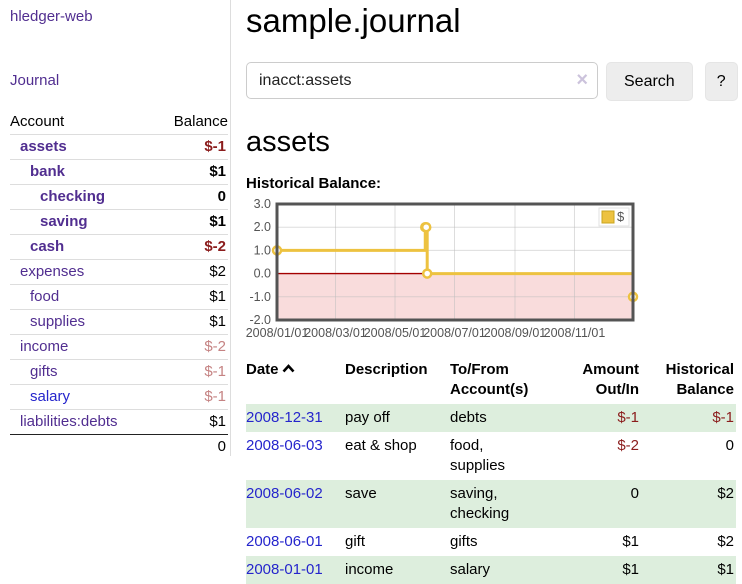 The height and width of the screenshot is (584, 742). I want to click on nav-journal-link: Journal, so click(35, 80).